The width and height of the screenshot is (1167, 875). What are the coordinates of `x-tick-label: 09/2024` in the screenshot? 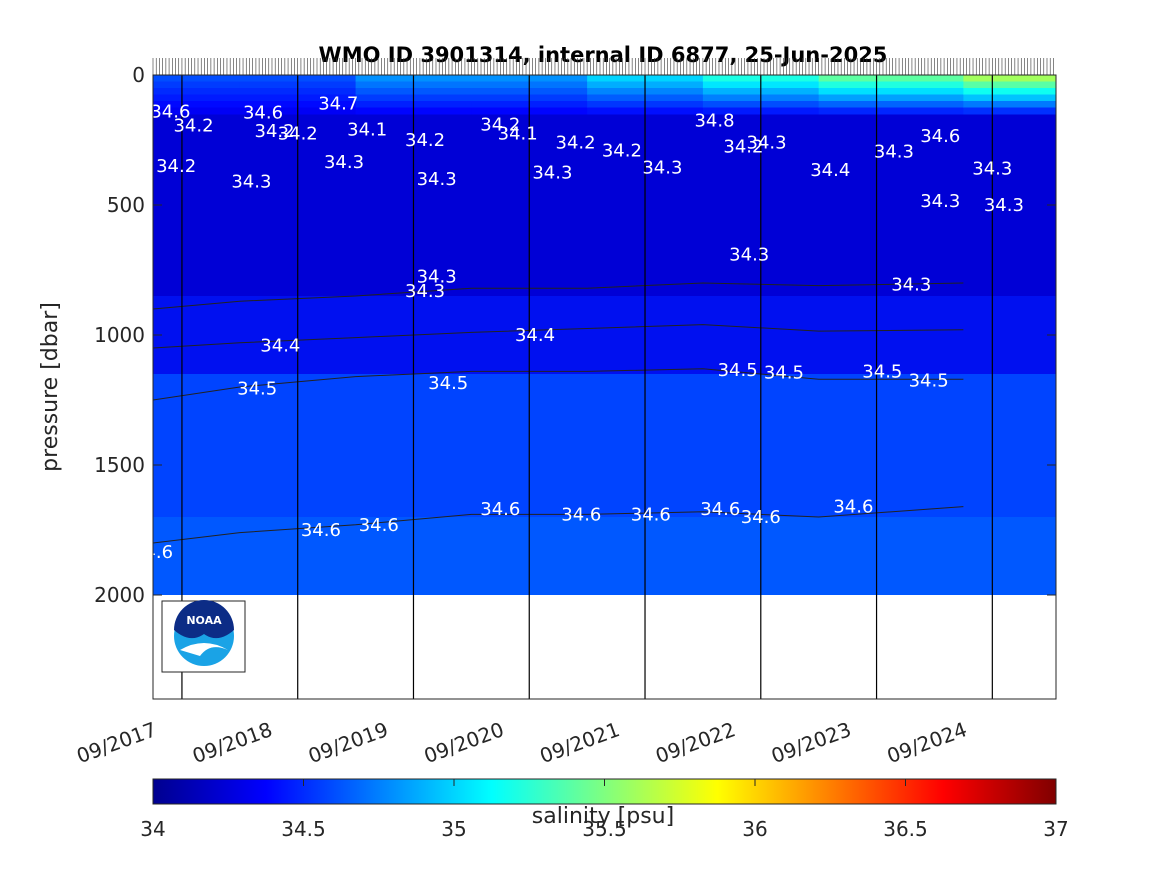 It's located at (927, 742).